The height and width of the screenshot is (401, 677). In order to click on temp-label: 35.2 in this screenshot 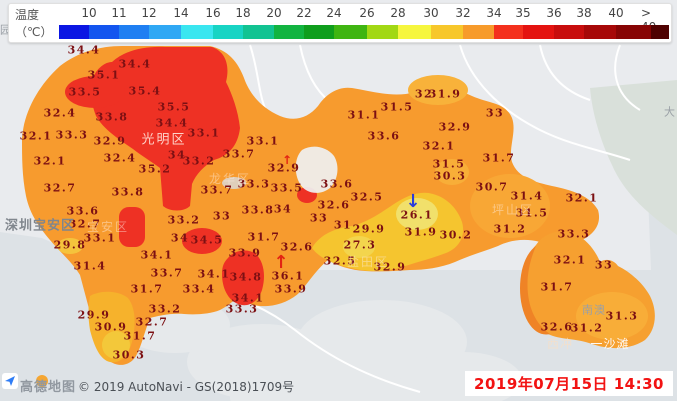, I will do `click(155, 169)`.